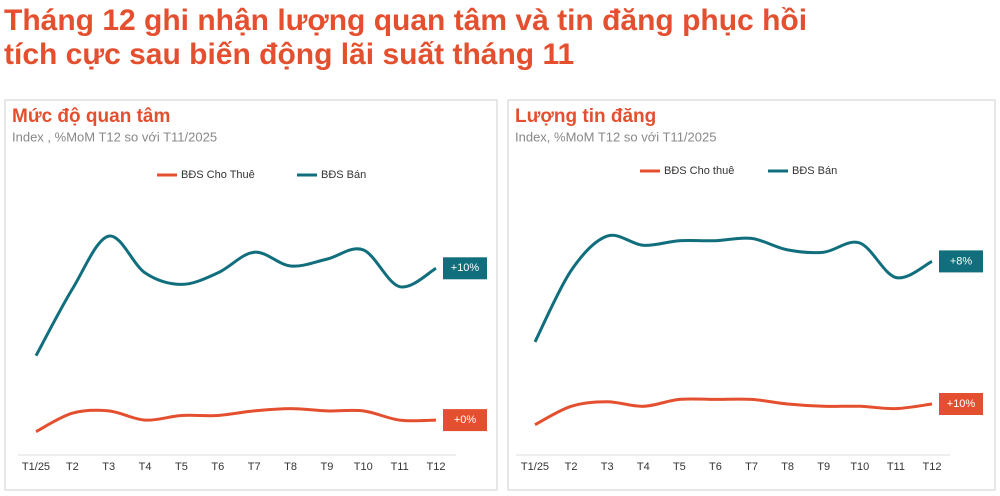 Image resolution: width=1000 pixels, height=496 pixels. What do you see at coordinates (615, 136) in the screenshot?
I see `chart-subtitle: Index, %MoM T12 so với T11/2025` at bounding box center [615, 136].